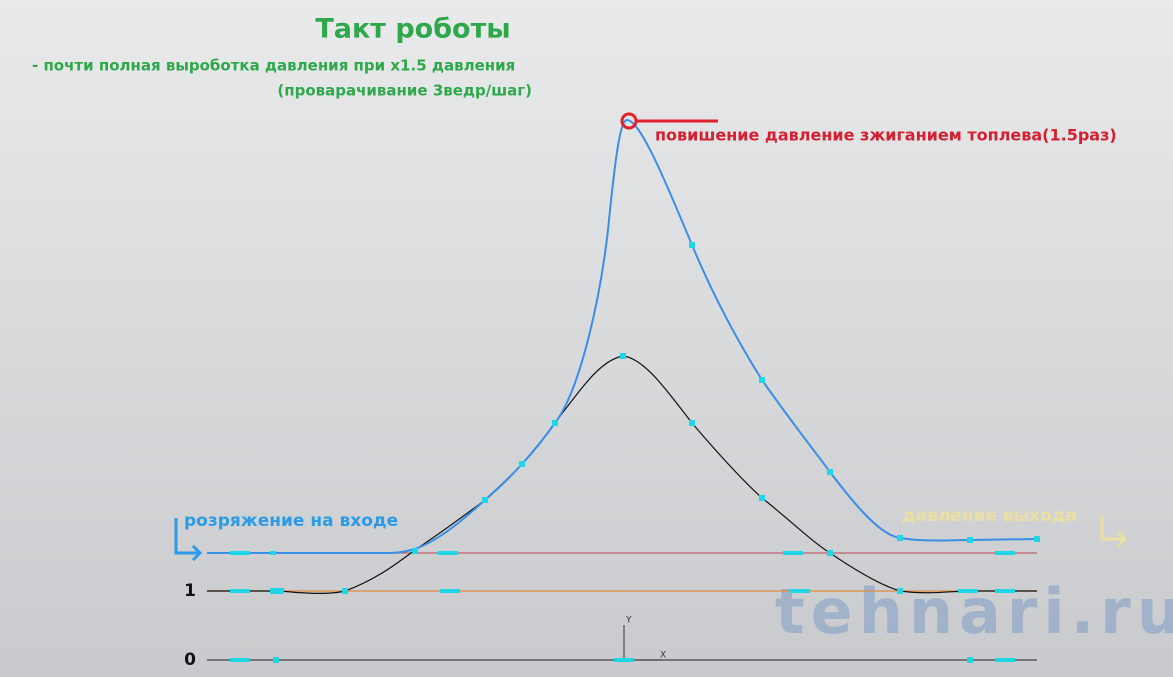 The height and width of the screenshot is (677, 1173). I want to click on outlet-label: давление выхода, so click(989, 516).